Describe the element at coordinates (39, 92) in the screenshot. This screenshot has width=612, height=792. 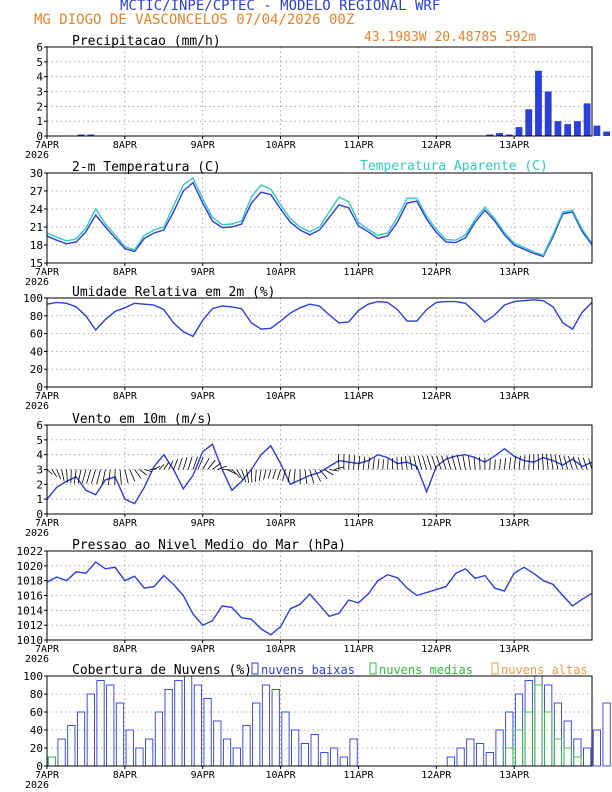
I see `y-tick-label: 3` at that location.